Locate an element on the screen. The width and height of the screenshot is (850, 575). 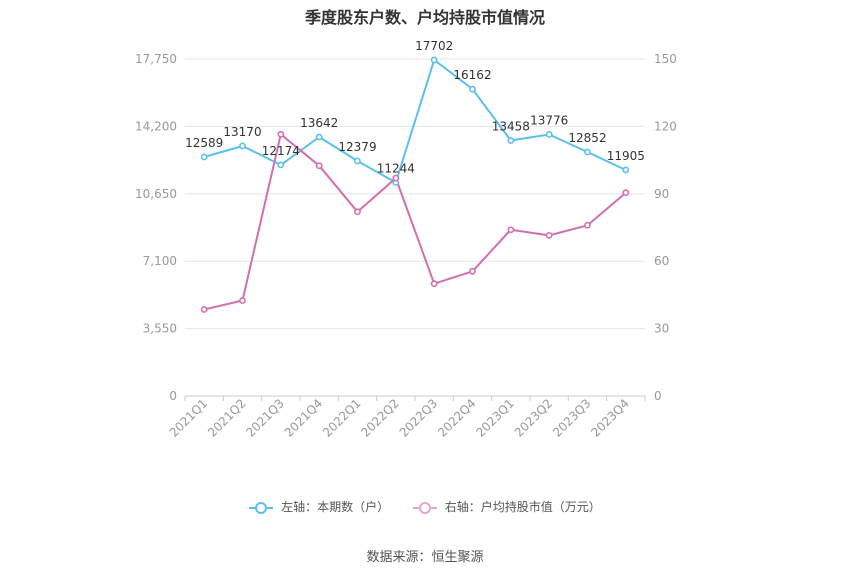
data-label: 17702 is located at coordinates (434, 46).